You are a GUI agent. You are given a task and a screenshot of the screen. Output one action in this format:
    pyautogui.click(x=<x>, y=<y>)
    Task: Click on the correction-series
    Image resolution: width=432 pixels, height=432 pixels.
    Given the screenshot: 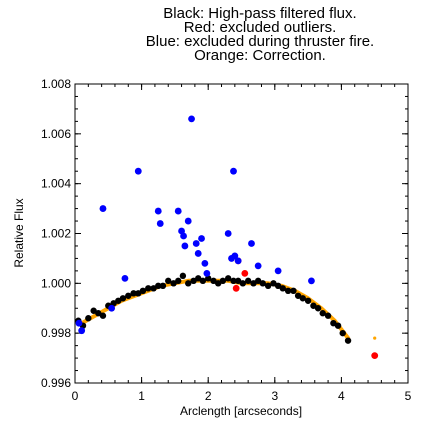 What is the action you would take?
    pyautogui.click(x=228, y=309)
    